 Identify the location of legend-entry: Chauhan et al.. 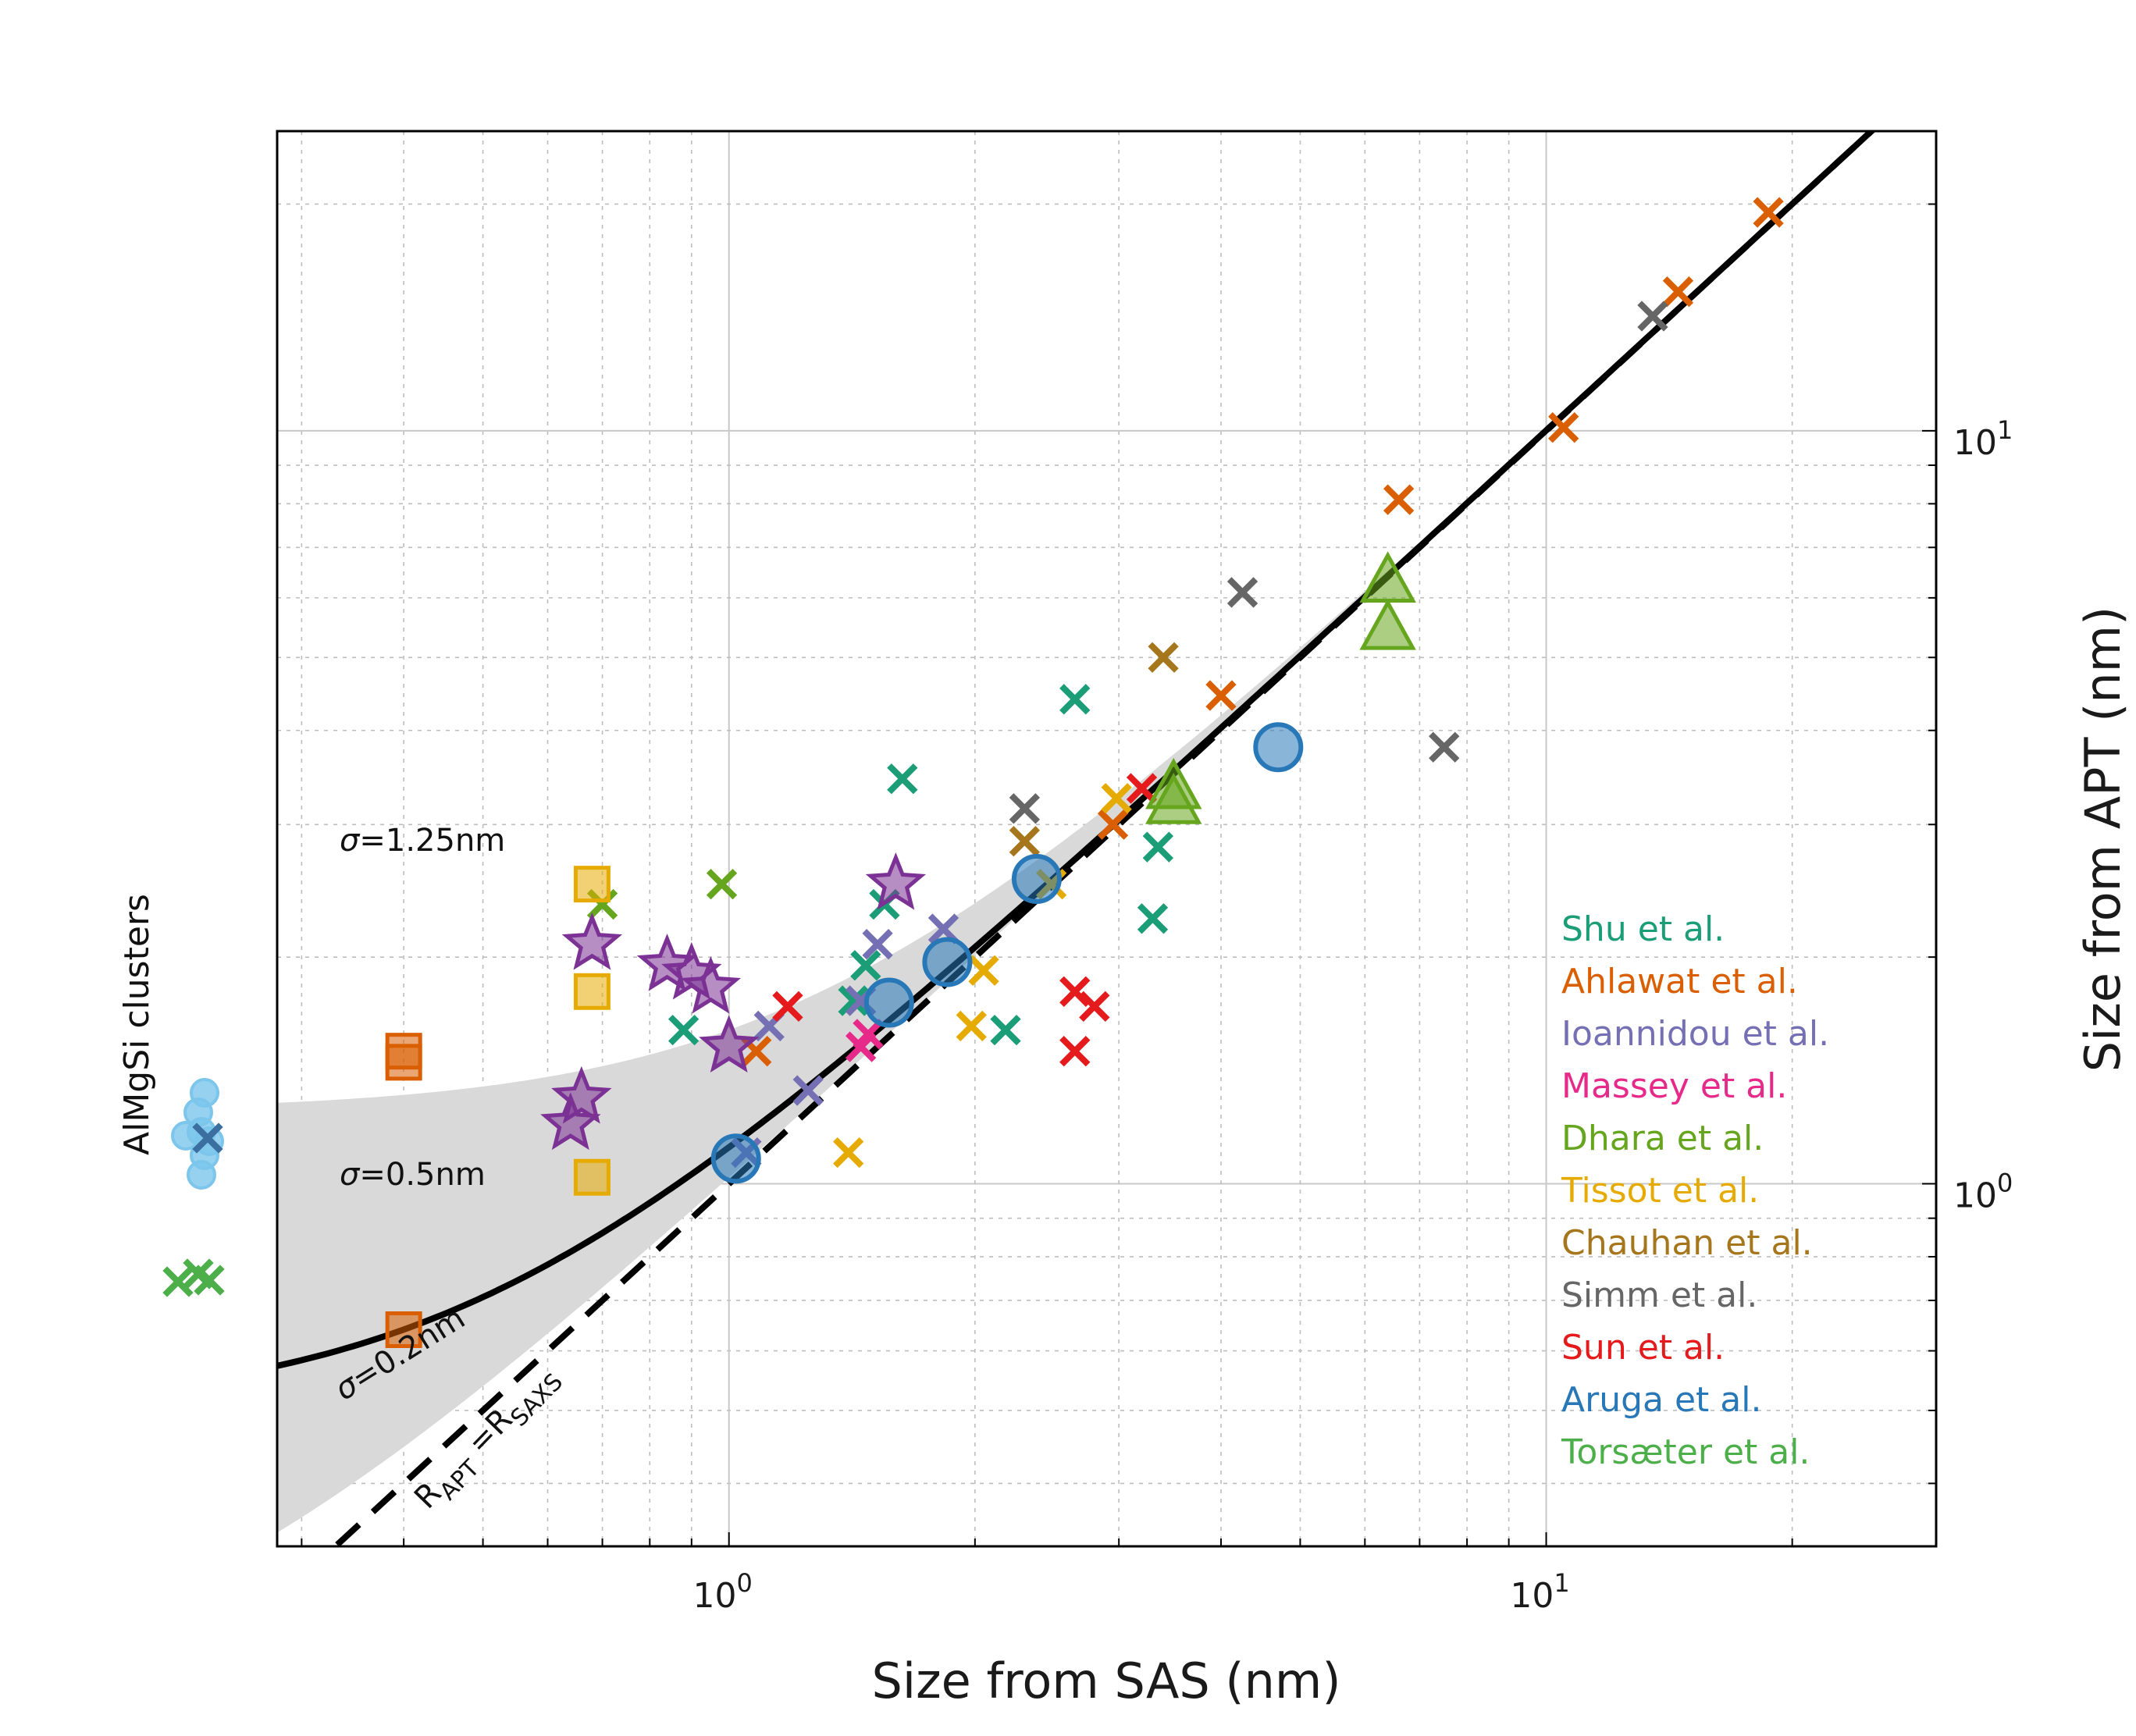
(1687, 1243).